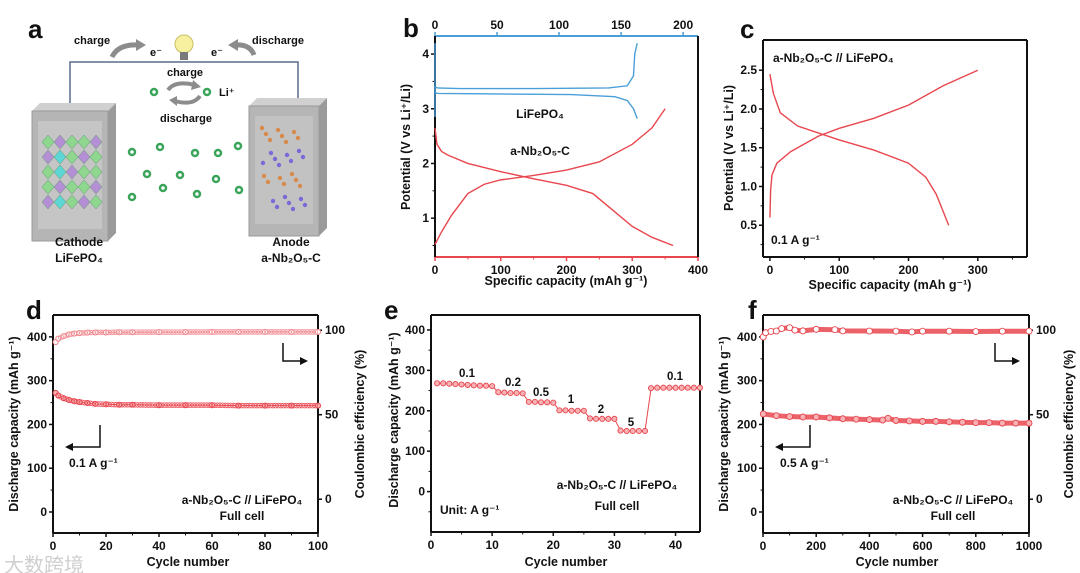 This screenshot has height=573, width=1080. I want to click on x2-tick-label: 100, so click(559, 25).